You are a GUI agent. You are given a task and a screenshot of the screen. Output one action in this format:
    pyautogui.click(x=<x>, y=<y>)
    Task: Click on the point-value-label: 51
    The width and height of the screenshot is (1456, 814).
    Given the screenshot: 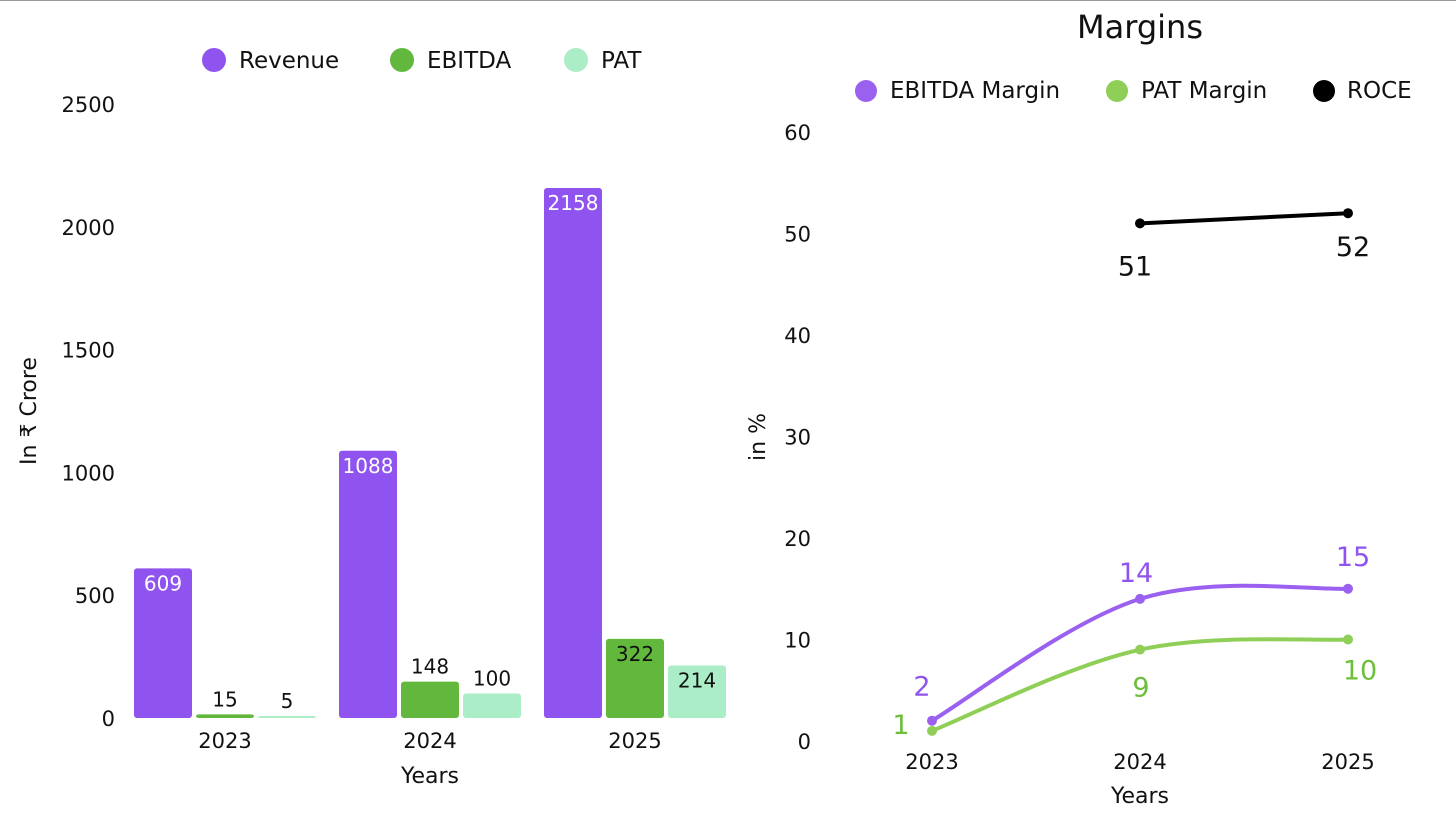 What is the action you would take?
    pyautogui.click(x=1135, y=266)
    